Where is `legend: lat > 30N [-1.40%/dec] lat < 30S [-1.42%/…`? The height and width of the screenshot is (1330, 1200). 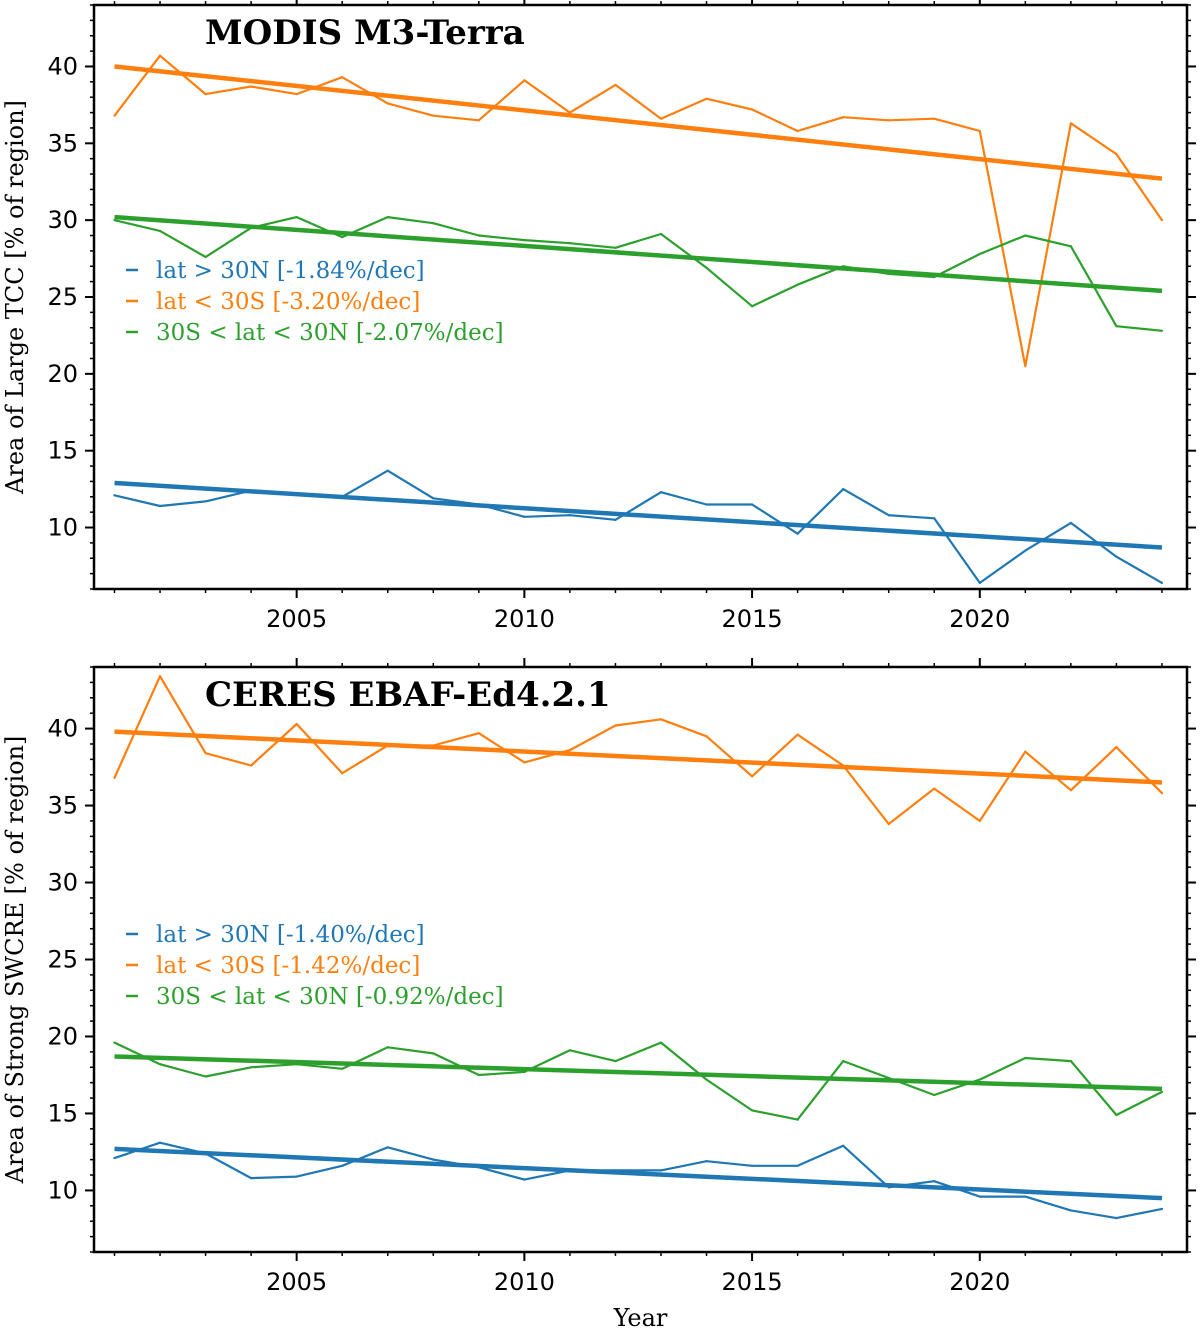
legend: lat > 30N [-1.40%/dec] lat < 30S [-1.42%/… is located at coordinates (315, 966).